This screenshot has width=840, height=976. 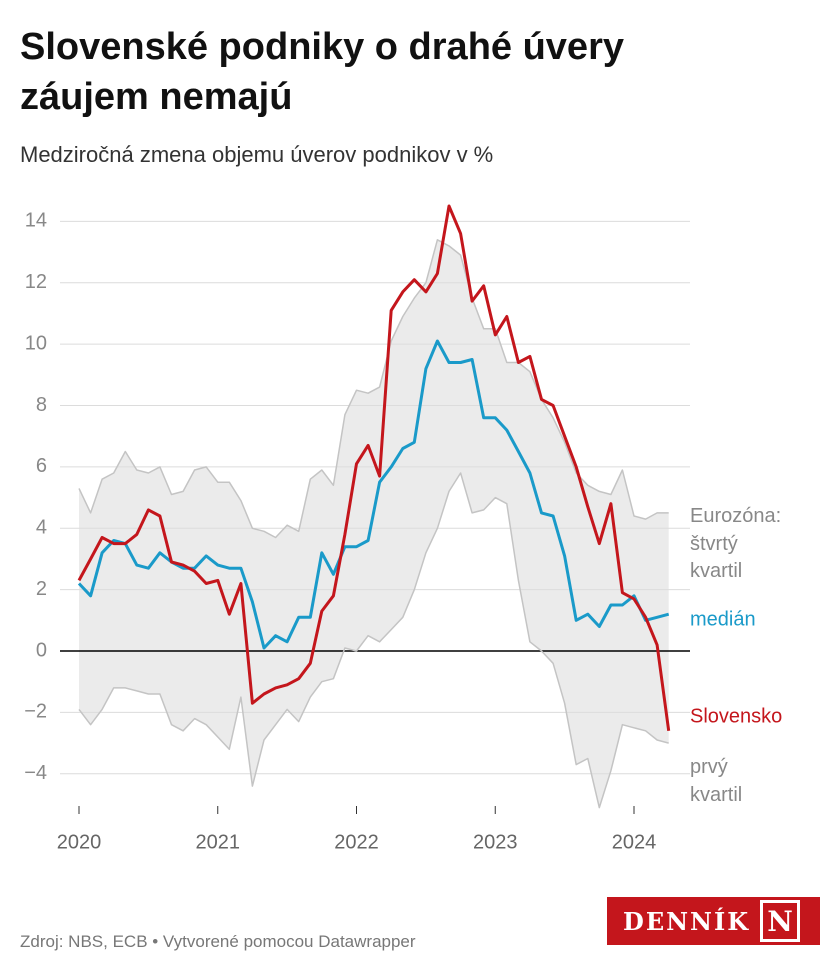 What do you see at coordinates (36, 343) in the screenshot?
I see `y-tick-label: 10` at bounding box center [36, 343].